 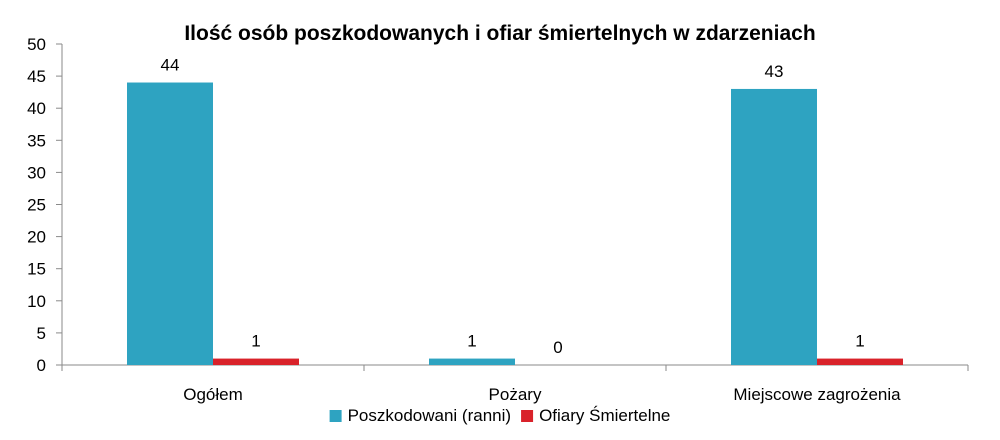 What do you see at coordinates (36, 108) in the screenshot?
I see `y-tick-label: 40` at bounding box center [36, 108].